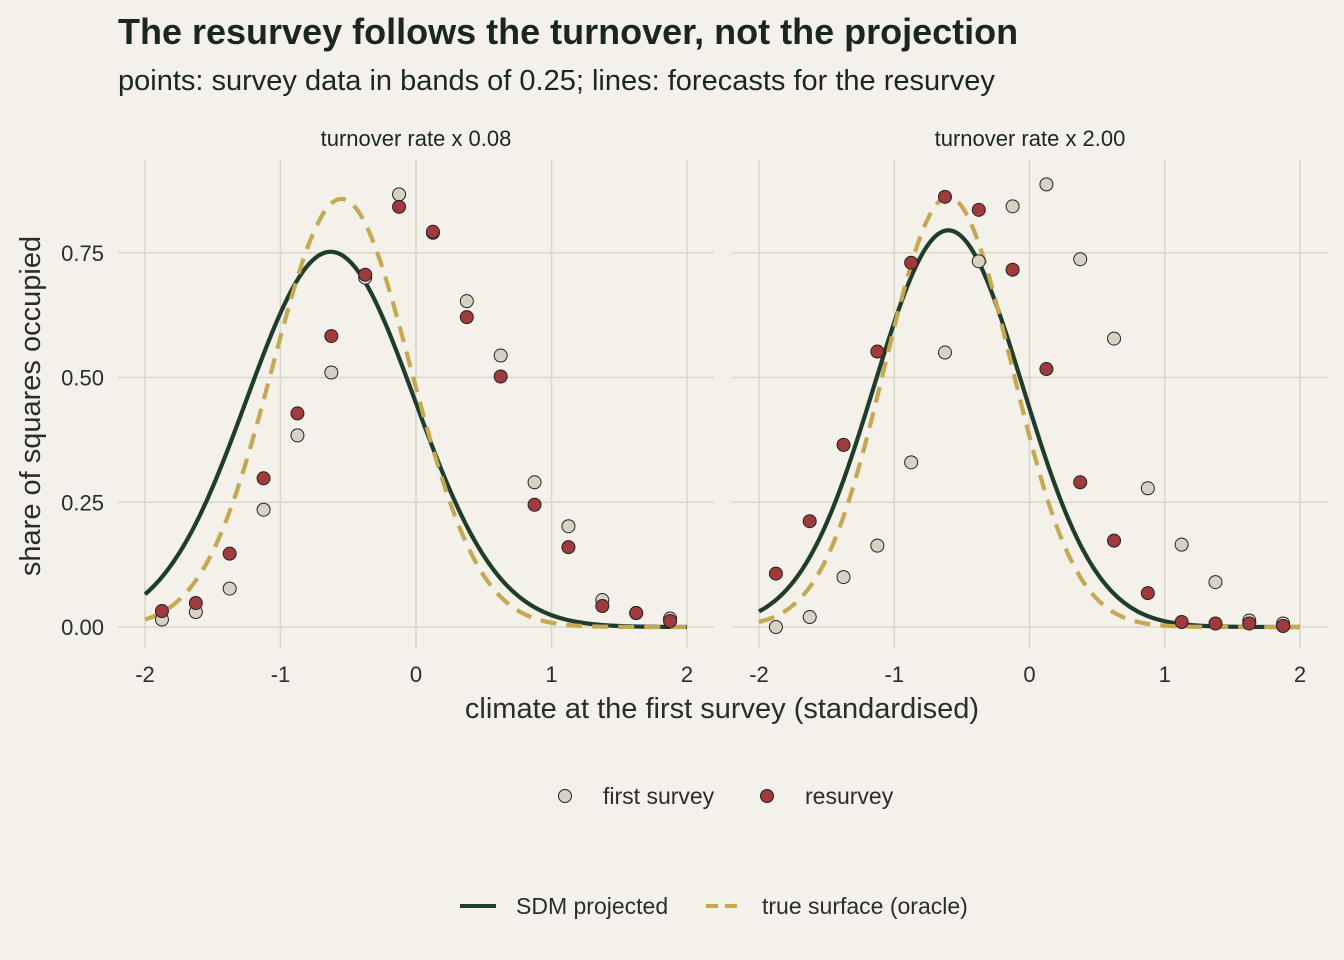  Describe the element at coordinates (82, 253) in the screenshot. I see `y-tick-label: 0.75` at that location.